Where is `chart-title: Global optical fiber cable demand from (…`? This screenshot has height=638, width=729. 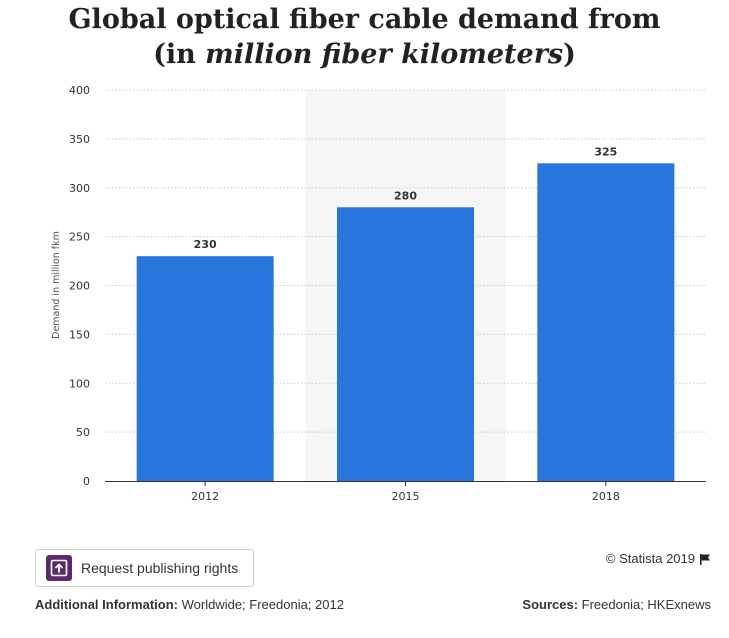
chart-title: Global optical fiber cable demand from (… is located at coordinates (364, 37).